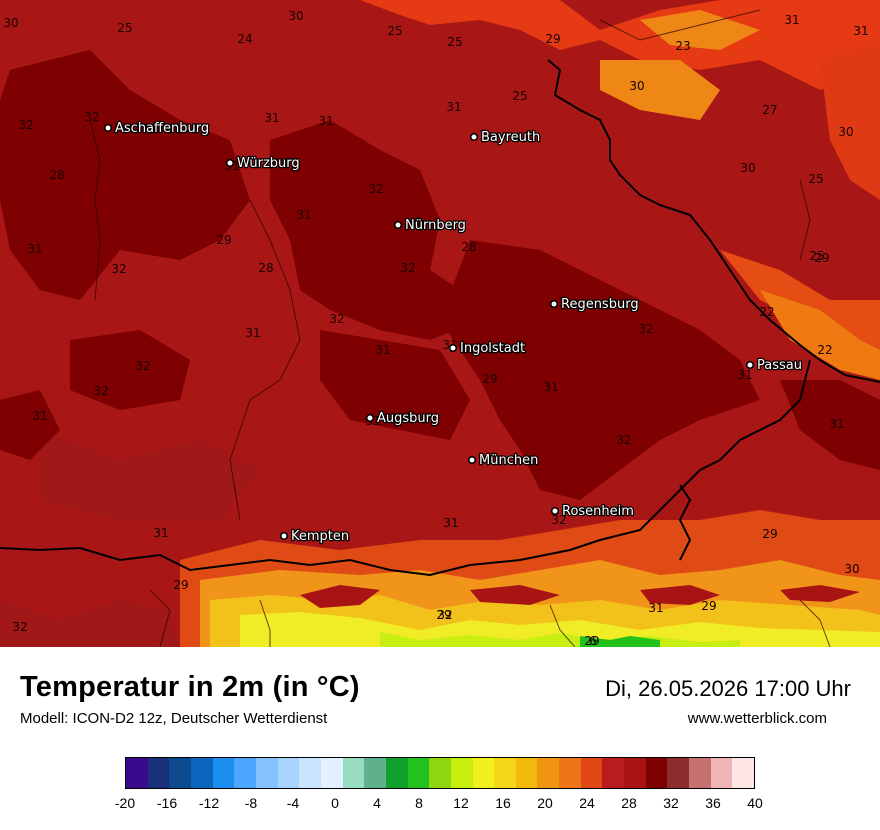  Describe the element at coordinates (682, 46) in the screenshot. I see `isotherm-value: 23` at that location.